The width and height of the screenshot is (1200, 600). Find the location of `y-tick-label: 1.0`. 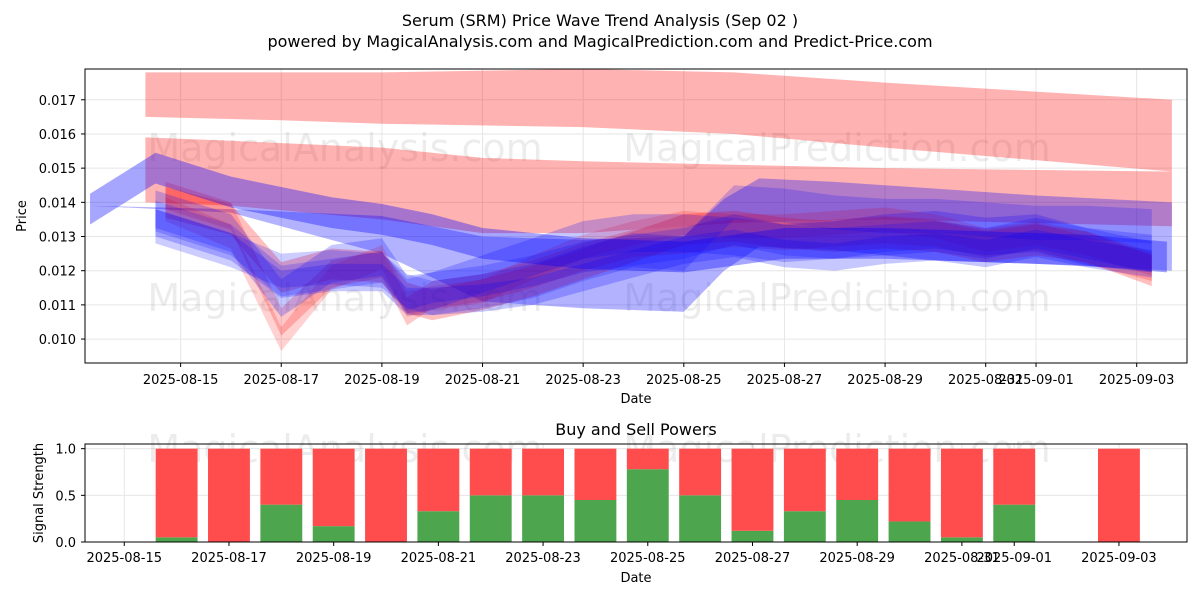

y-tick-label: 1.0 is located at coordinates (65, 450).